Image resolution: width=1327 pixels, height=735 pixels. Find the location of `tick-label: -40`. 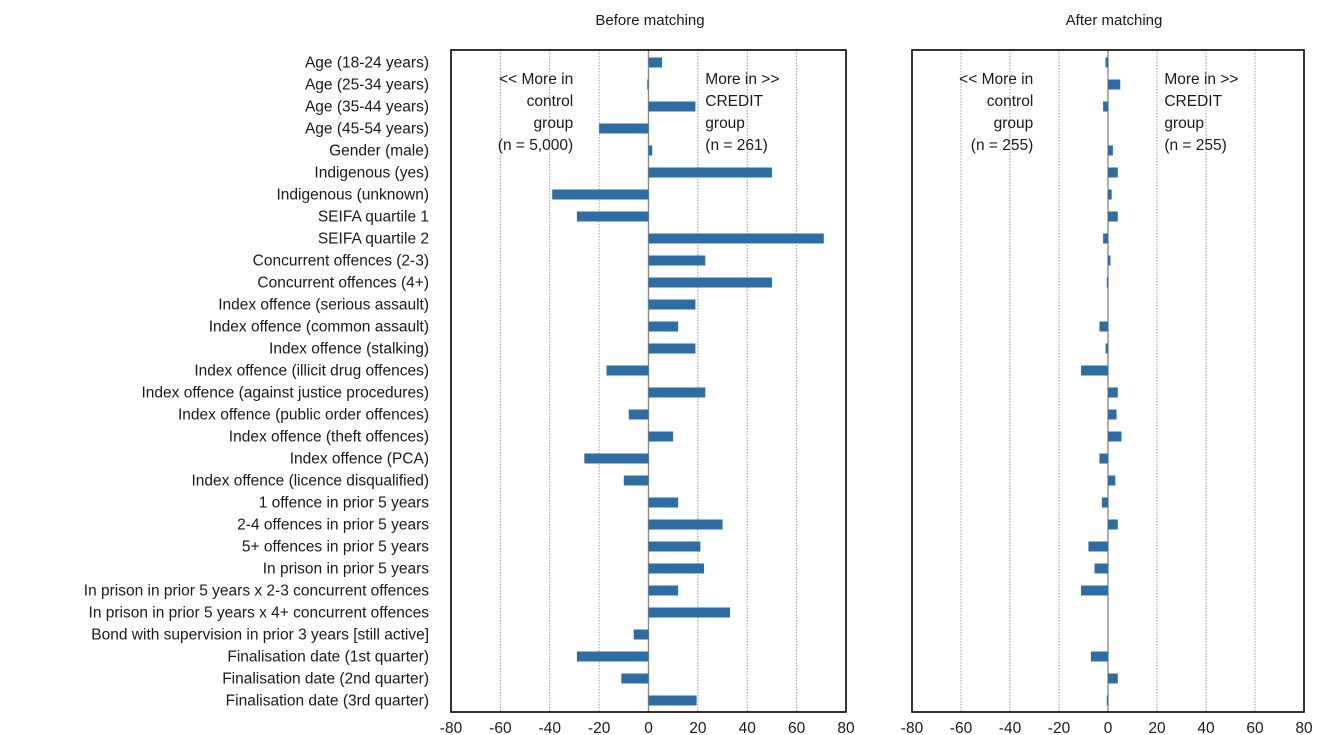

tick-label: -40 is located at coordinates (1010, 727).